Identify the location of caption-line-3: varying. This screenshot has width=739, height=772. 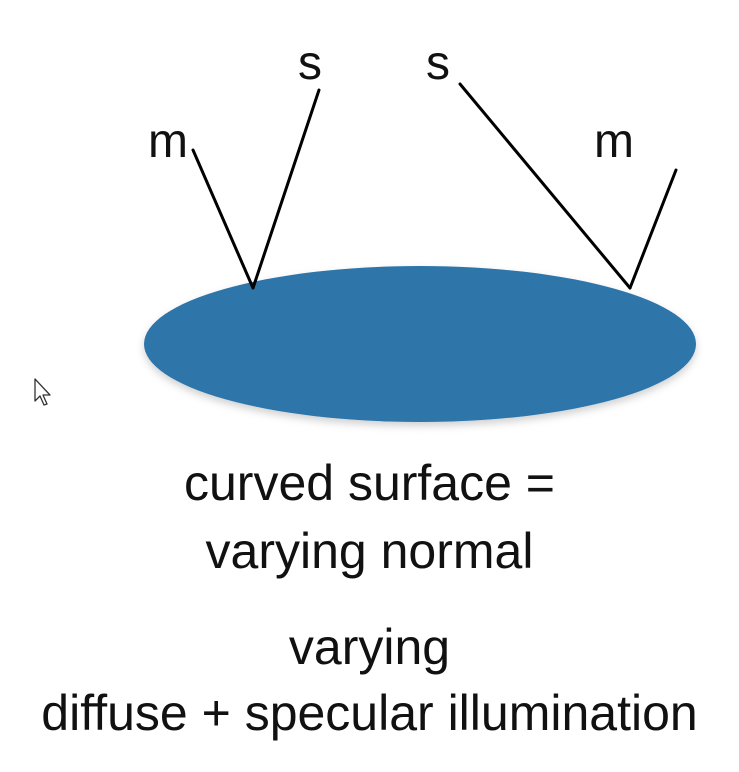
(369, 647).